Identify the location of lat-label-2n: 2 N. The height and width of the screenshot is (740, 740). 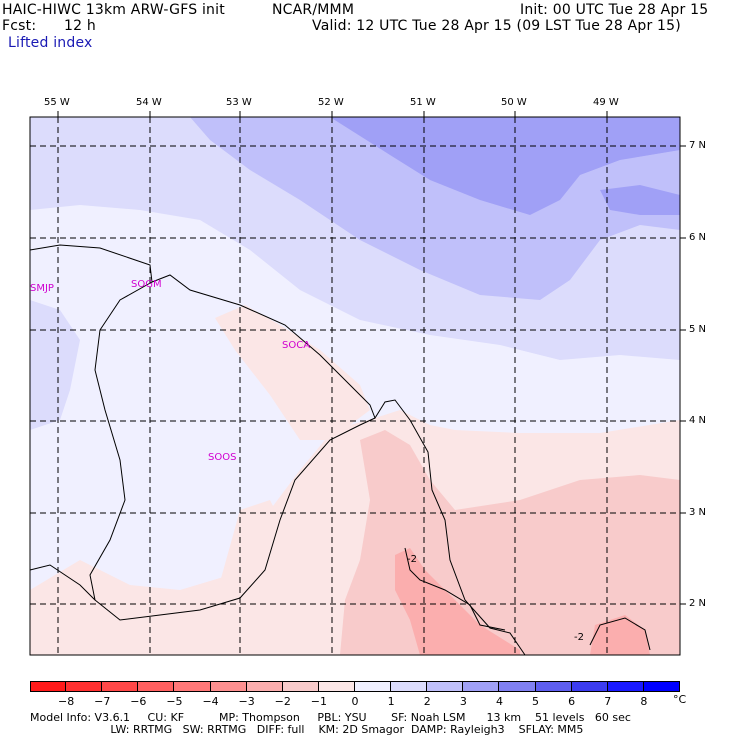
(698, 603).